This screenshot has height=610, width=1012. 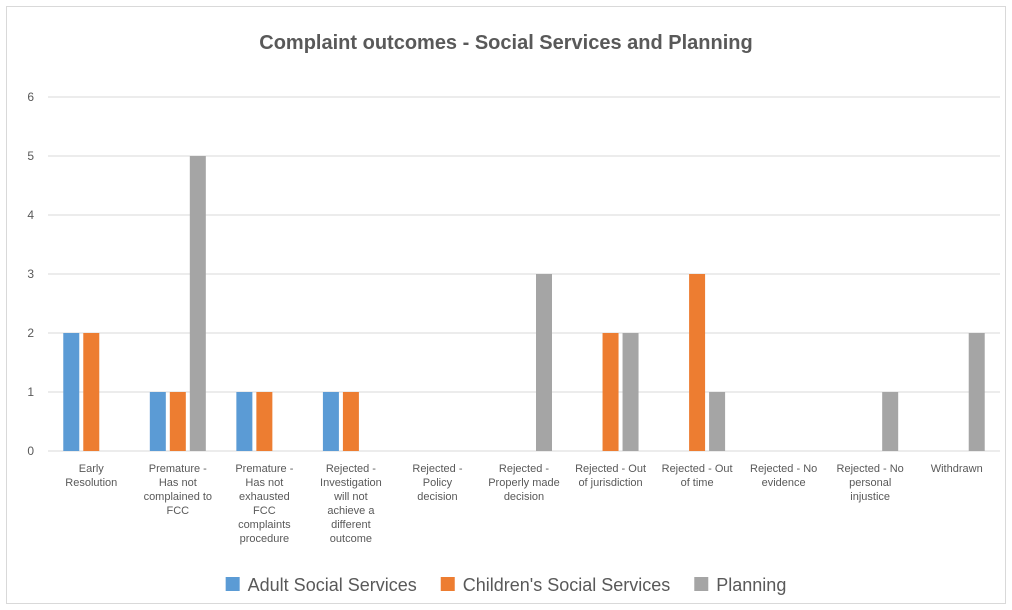 I want to click on x-tick-label: Rejected - Out of jurisdiction, so click(x=610, y=476).